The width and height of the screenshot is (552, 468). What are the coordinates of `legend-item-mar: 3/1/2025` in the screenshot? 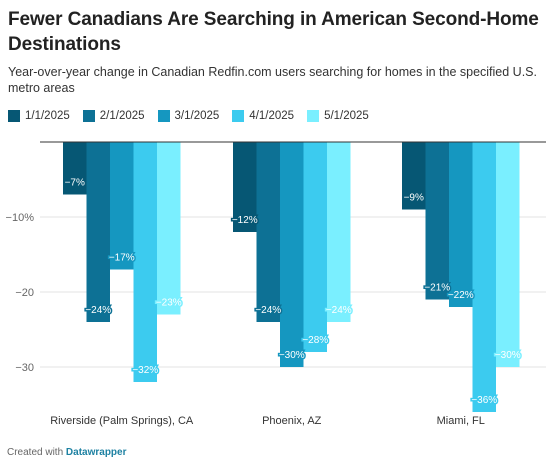 It's located at (188, 116).